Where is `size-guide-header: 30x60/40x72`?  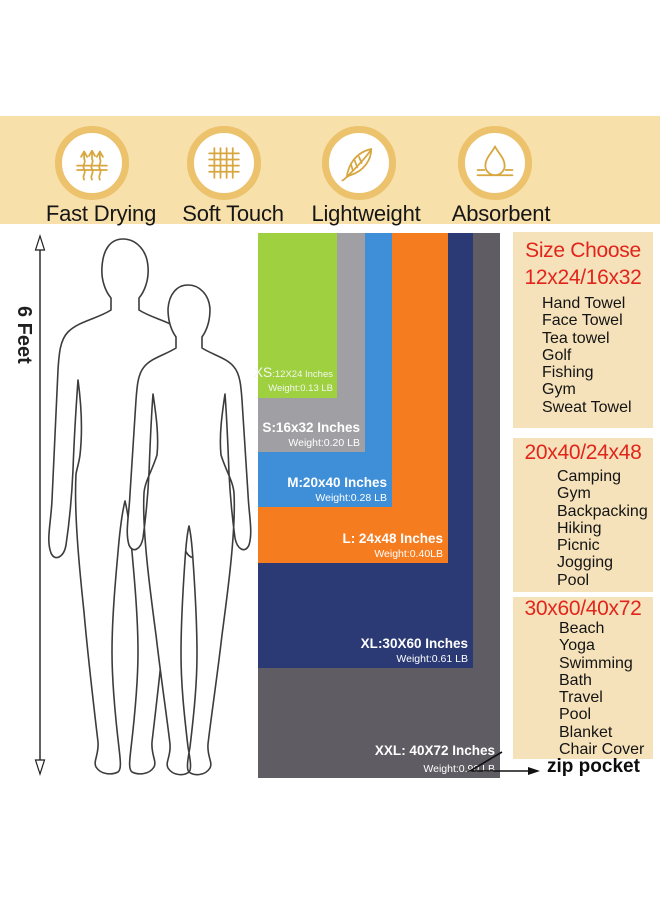
size-guide-header: 30x60/40x72 is located at coordinates (583, 608).